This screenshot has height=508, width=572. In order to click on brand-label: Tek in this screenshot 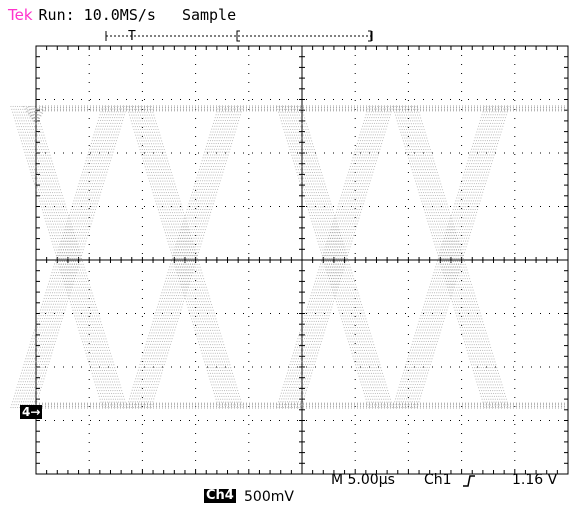, I will do `click(20, 15)`.